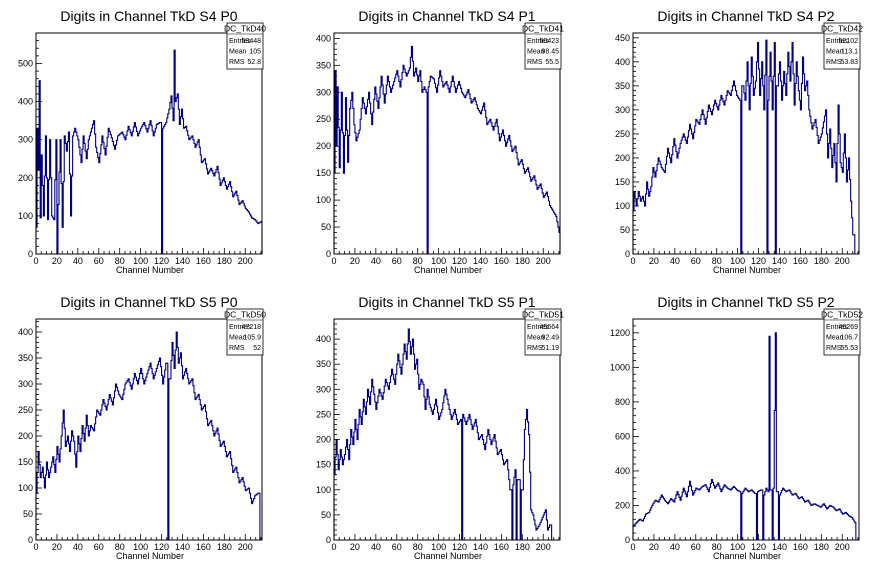  What do you see at coordinates (620, 333) in the screenshot?
I see `y-tick-label: 1200` at bounding box center [620, 333].